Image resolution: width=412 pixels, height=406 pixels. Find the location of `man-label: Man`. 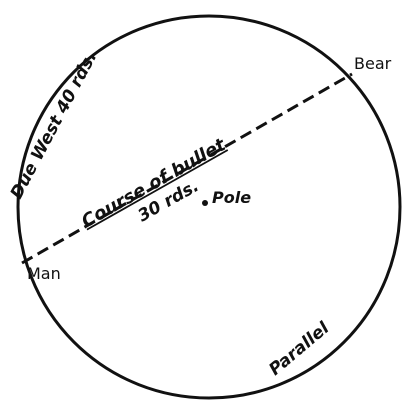

man-label: Man is located at coordinates (44, 273).